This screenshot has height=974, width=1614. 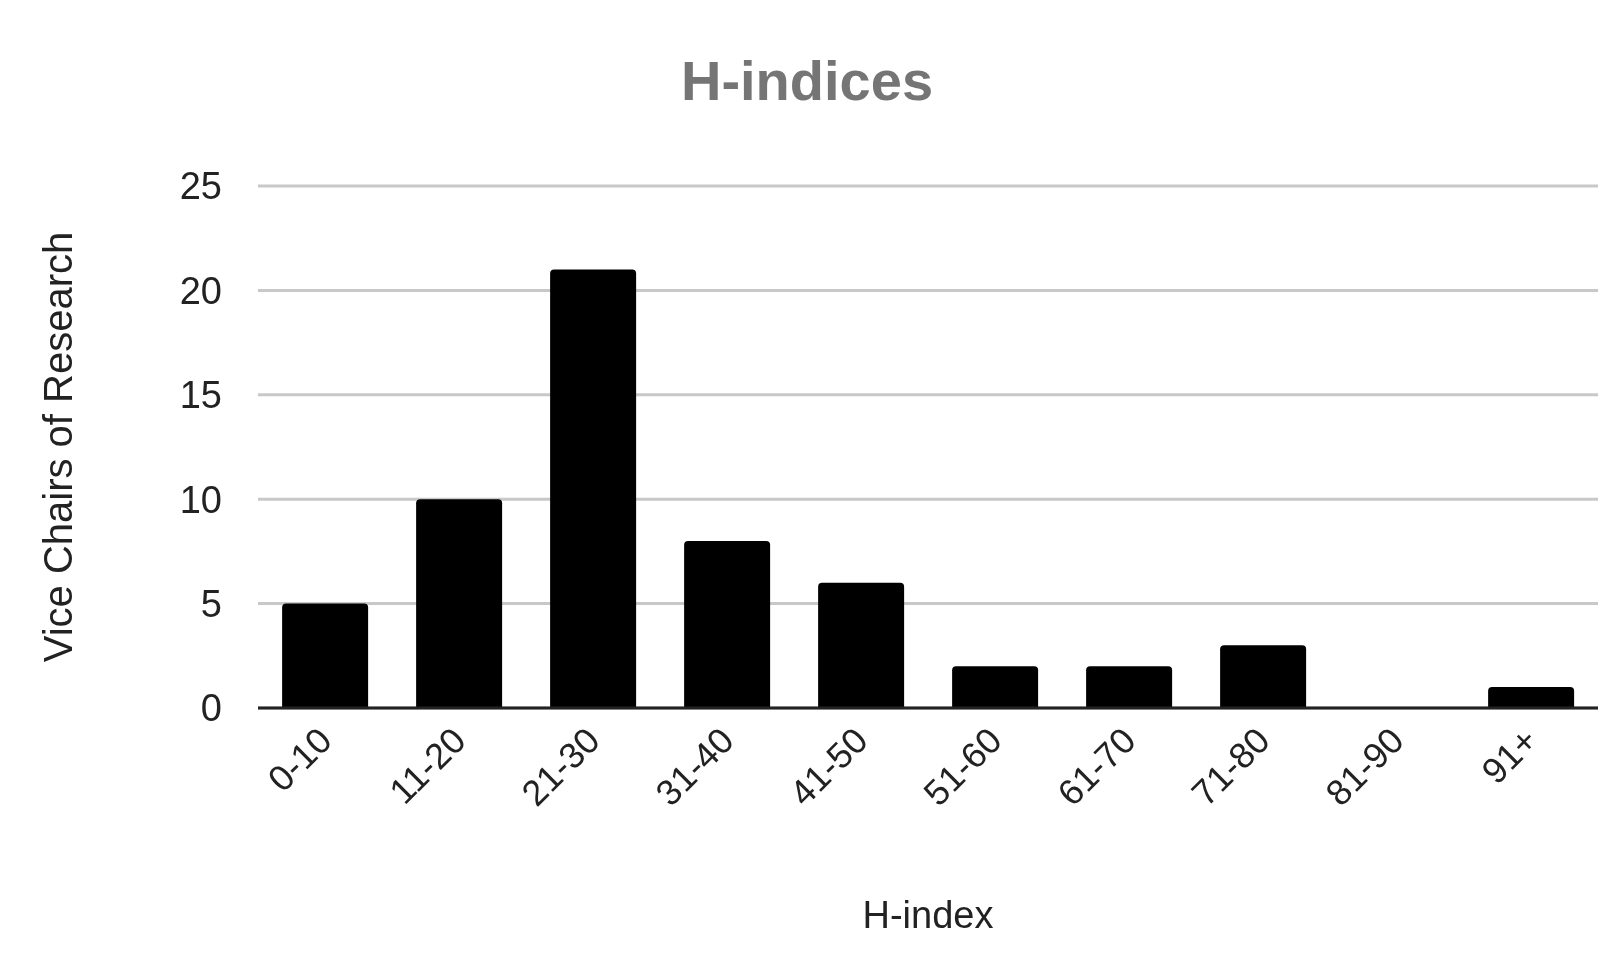 What do you see at coordinates (928, 915) in the screenshot?
I see `x-axis-title: H-index` at bounding box center [928, 915].